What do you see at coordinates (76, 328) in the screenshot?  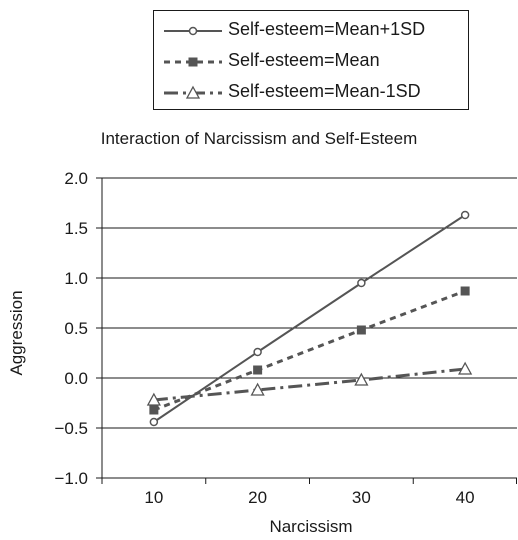 I see `y-tick-label: 0.5` at bounding box center [76, 328].